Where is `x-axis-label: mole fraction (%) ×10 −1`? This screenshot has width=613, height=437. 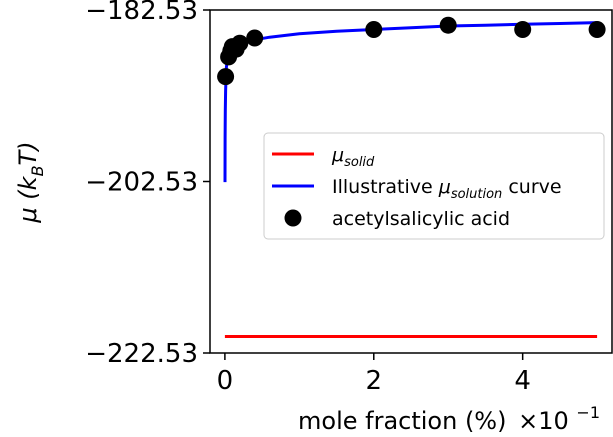
x-axis-label: mole fraction (%) ×10 −1 is located at coordinates (449, 419).